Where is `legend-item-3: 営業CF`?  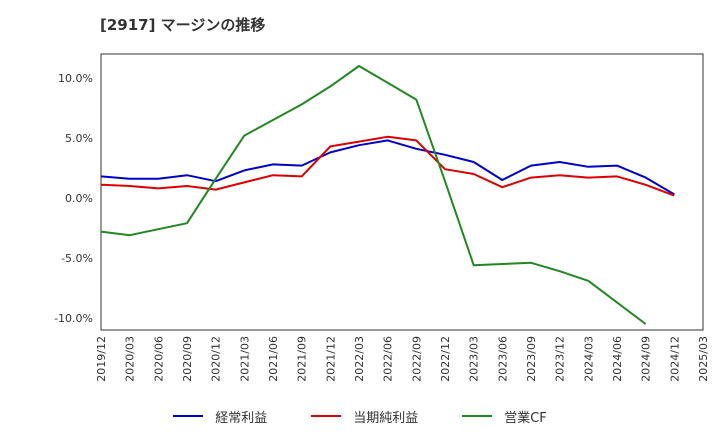
legend-item-3: 営業CF is located at coordinates (504, 416).